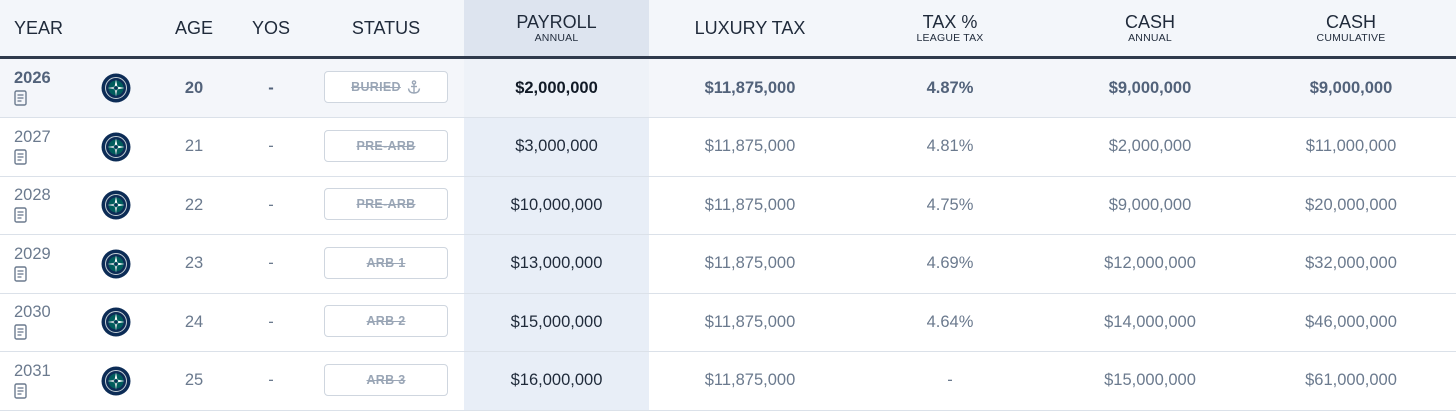 The image size is (1456, 411). What do you see at coordinates (556, 87) in the screenshot?
I see `payroll-cell: $2,000,000` at bounding box center [556, 87].